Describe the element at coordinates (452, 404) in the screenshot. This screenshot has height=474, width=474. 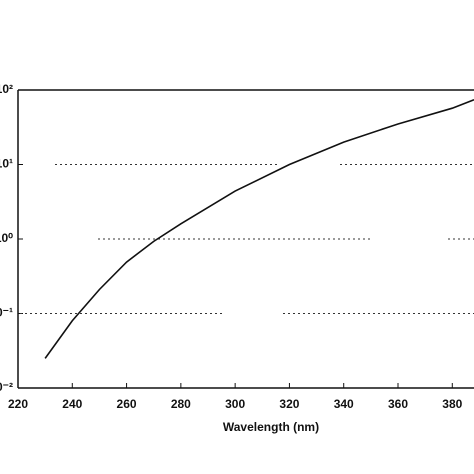
I see `x-tick-label: 380` at that location.